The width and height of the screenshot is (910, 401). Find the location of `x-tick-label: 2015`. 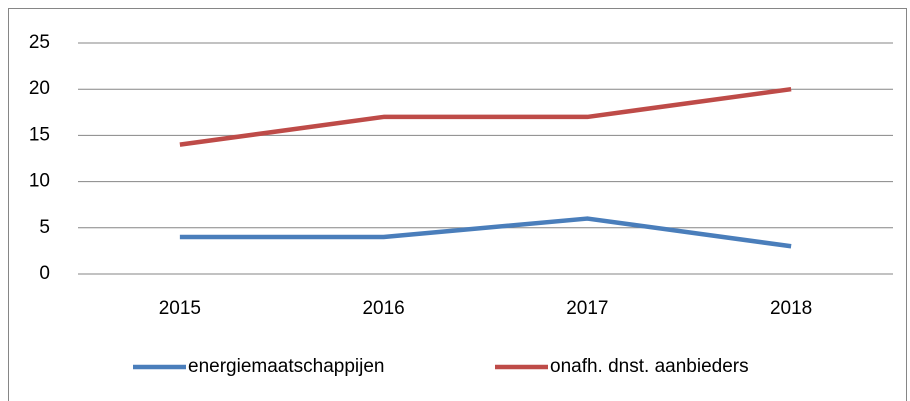

x-tick-label: 2015 is located at coordinates (180, 308).